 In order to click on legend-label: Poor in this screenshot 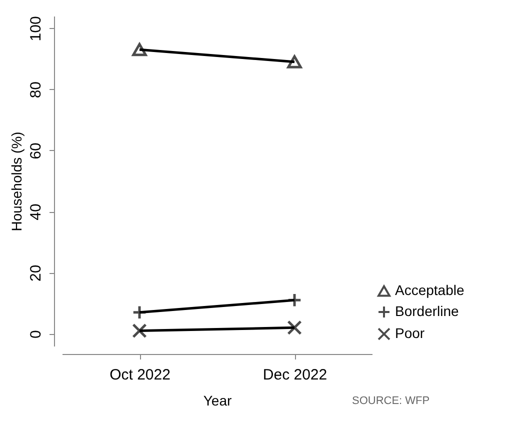, I will do `click(410, 333)`.